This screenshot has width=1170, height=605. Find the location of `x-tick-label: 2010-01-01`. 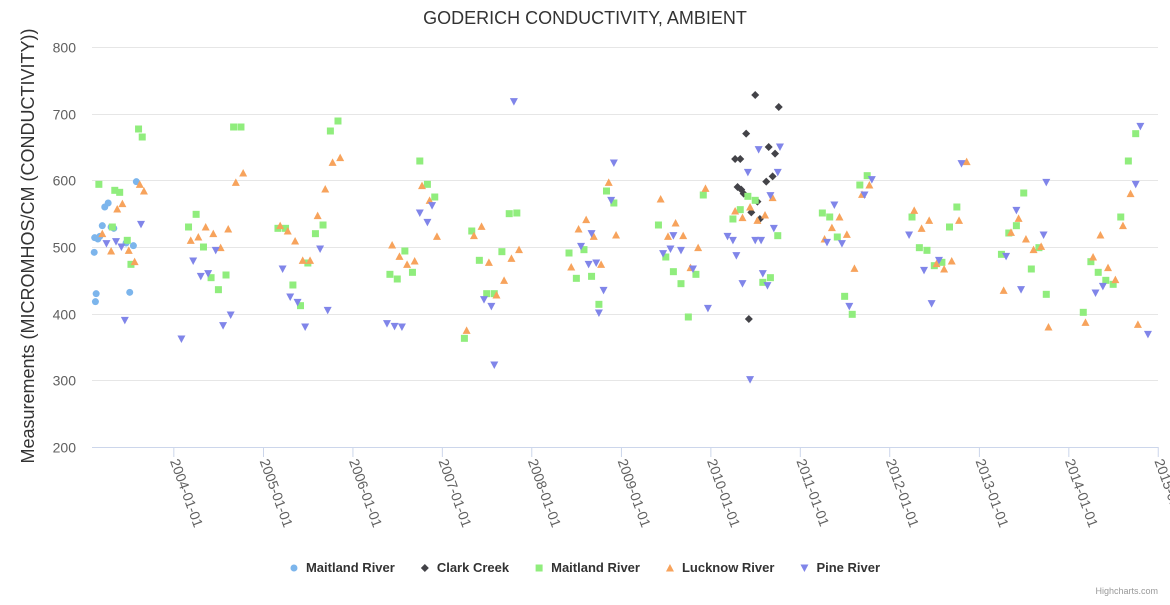

x-tick-label: 2010-01-01 is located at coordinates (724, 493).